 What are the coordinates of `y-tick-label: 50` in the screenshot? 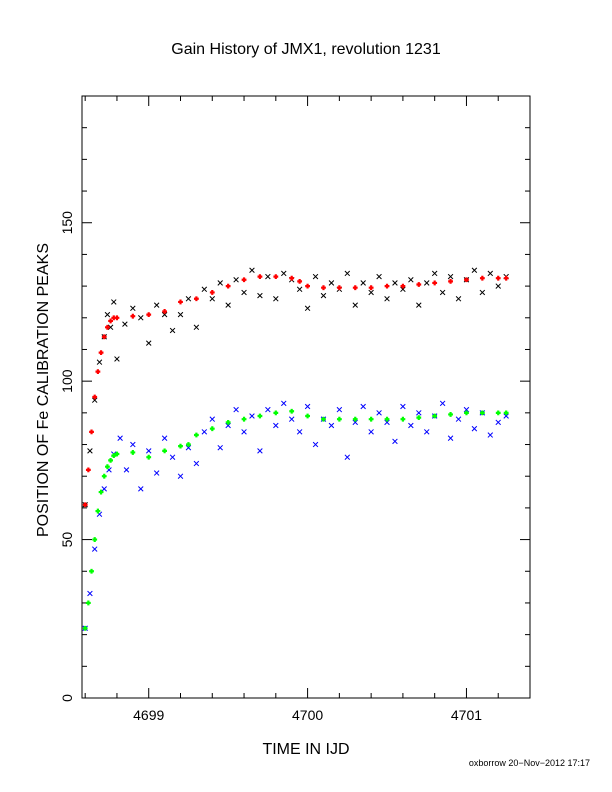 It's located at (67, 540).